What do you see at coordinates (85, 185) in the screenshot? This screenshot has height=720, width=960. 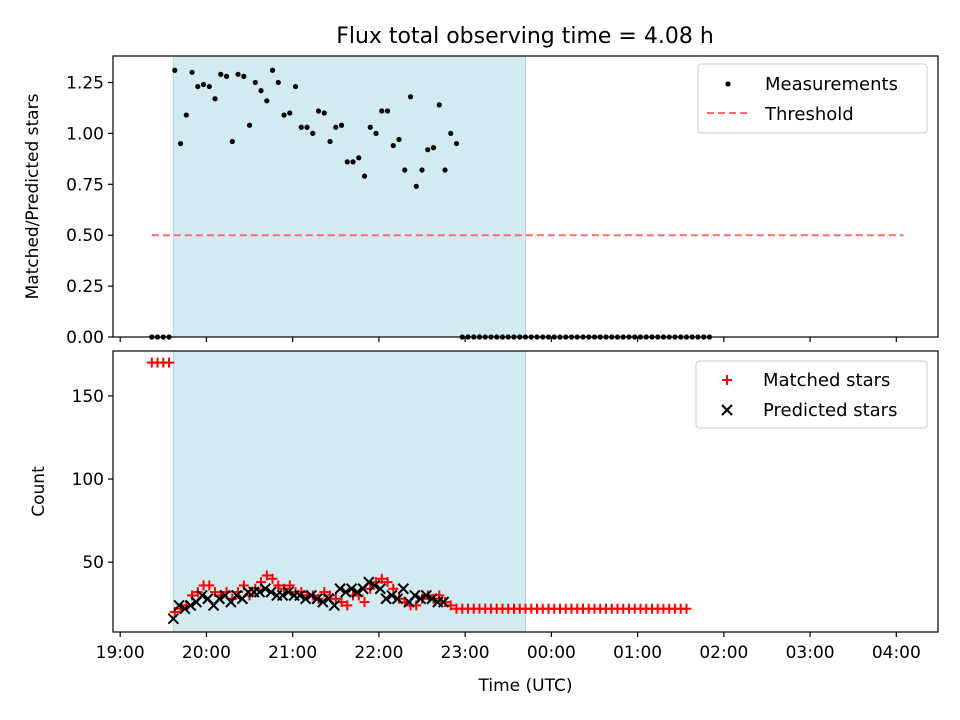 I see `y-tick-label: 0.75` at bounding box center [85, 185].